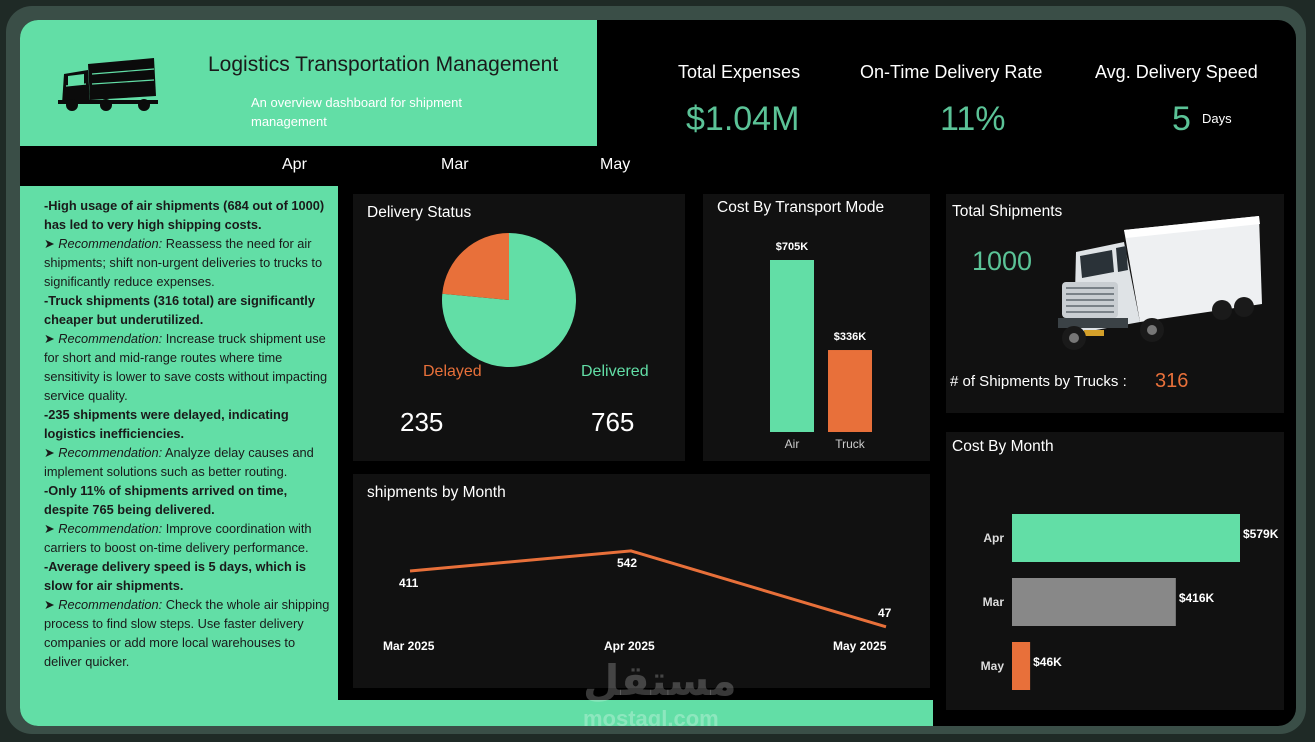  What do you see at coordinates (452, 371) in the screenshot?
I see `delayed-label: Delayed` at bounding box center [452, 371].